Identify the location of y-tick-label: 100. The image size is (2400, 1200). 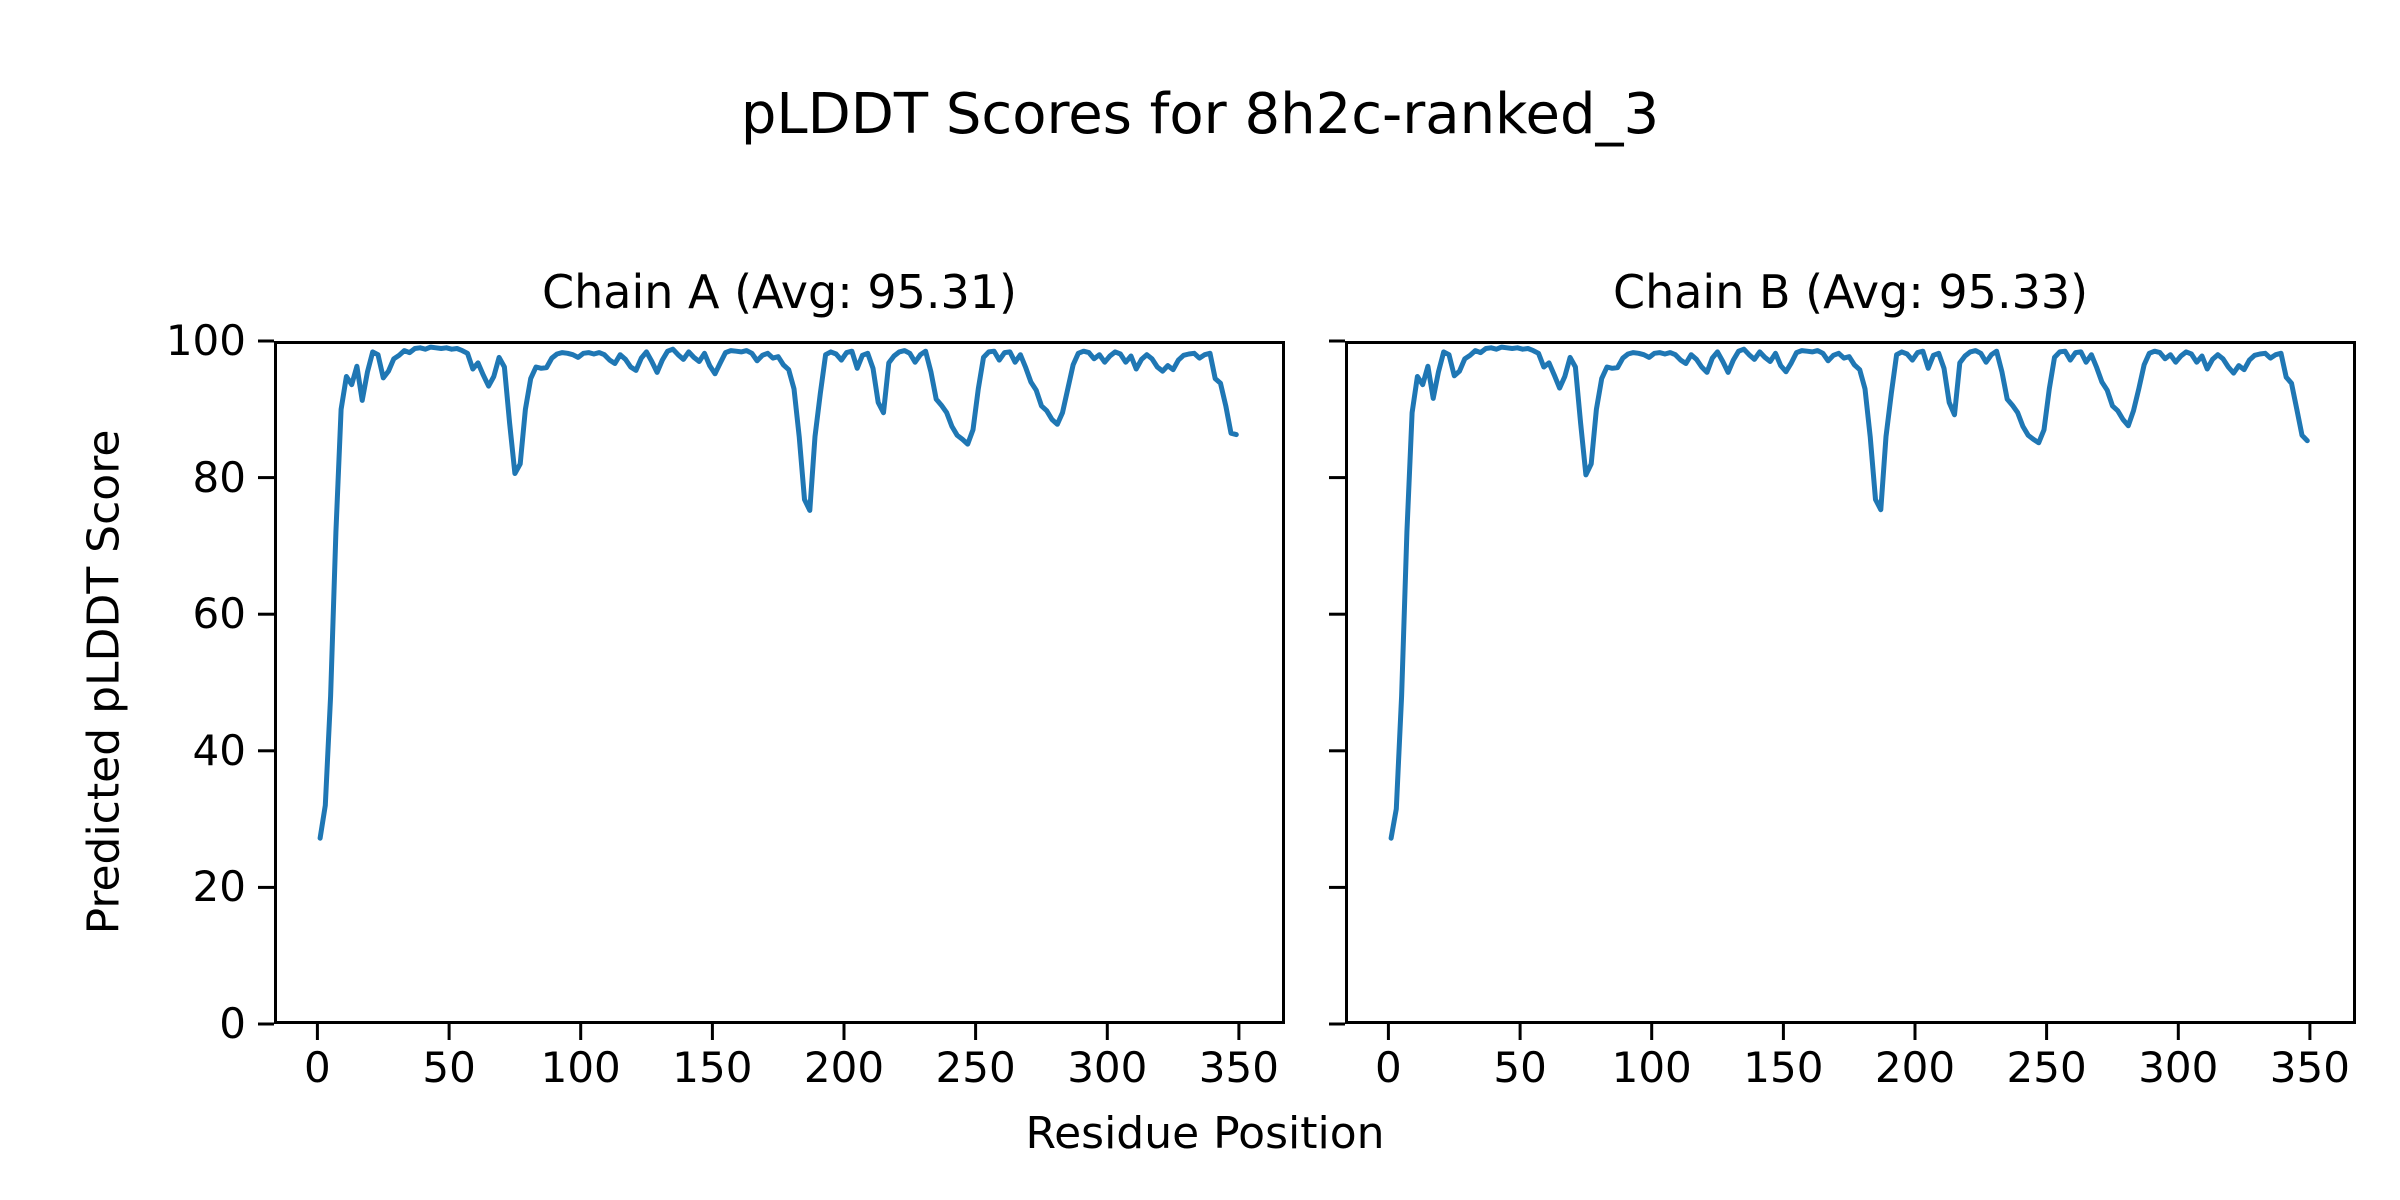
(205, 340).